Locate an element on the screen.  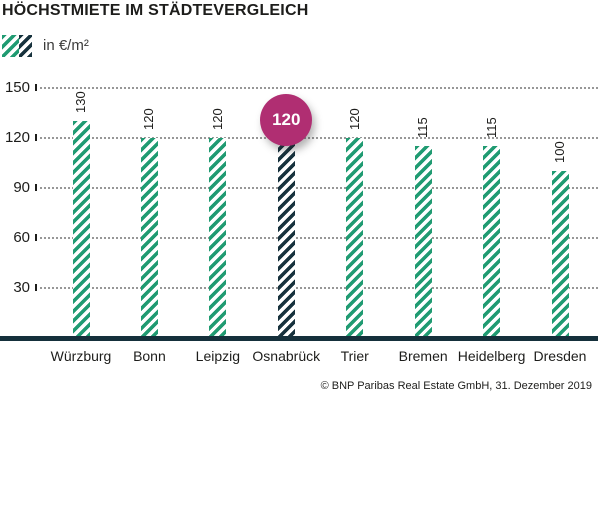
bar-Bremen is located at coordinates (423, 241).